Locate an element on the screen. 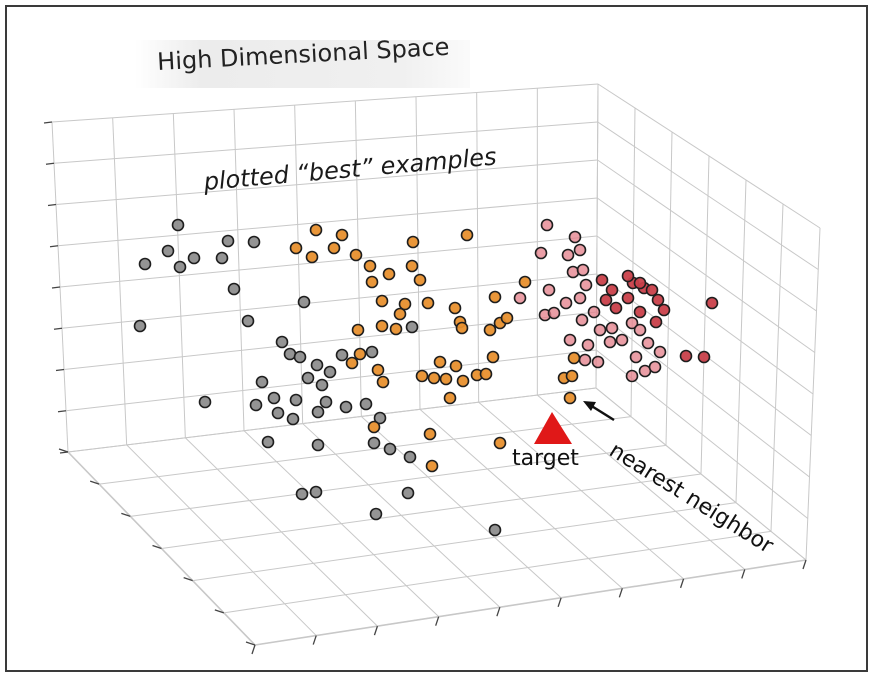  title-background is located at coordinates (302, 64).